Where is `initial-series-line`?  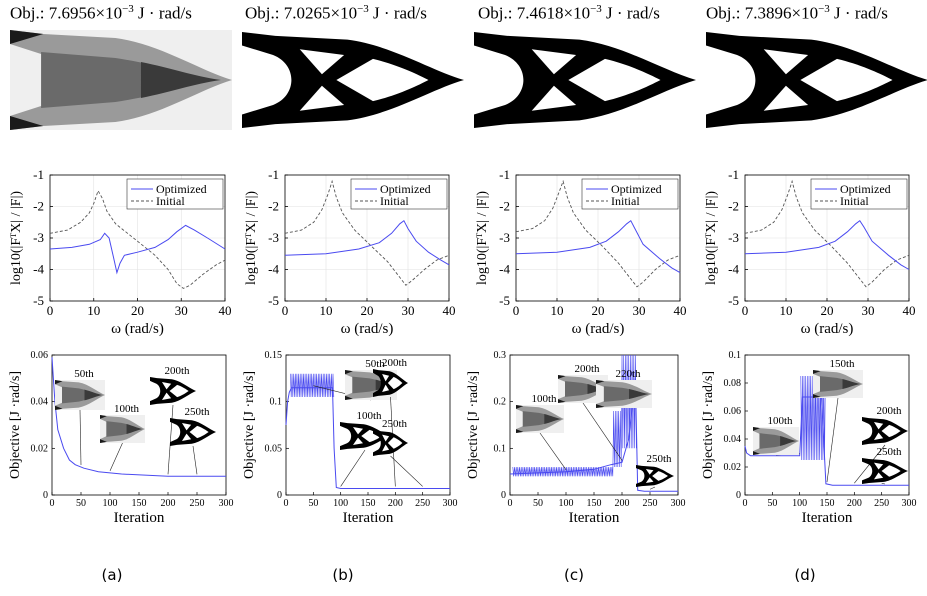
initial-series-line is located at coordinates (598, 233).